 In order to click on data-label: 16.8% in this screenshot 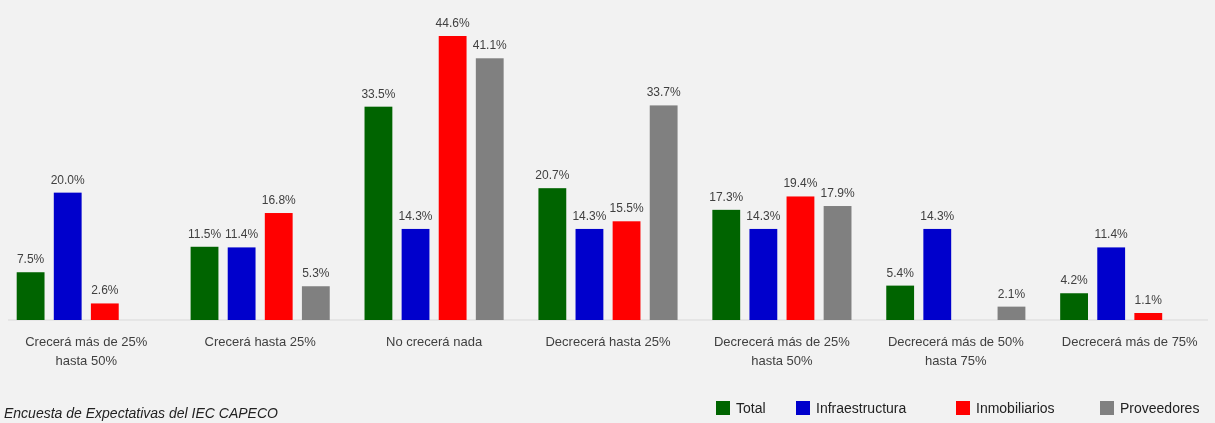, I will do `click(279, 200)`.